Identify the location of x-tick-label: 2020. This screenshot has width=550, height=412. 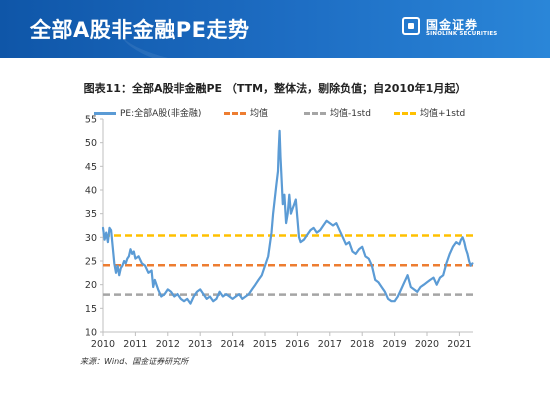
(427, 344).